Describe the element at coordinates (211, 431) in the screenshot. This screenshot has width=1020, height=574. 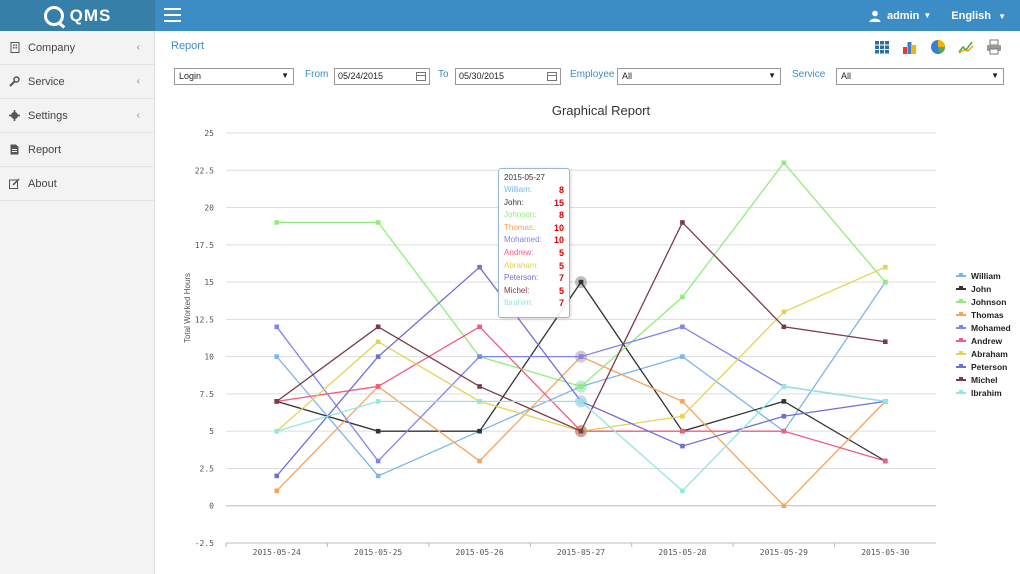
I see `y-tick-label: 5` at that location.